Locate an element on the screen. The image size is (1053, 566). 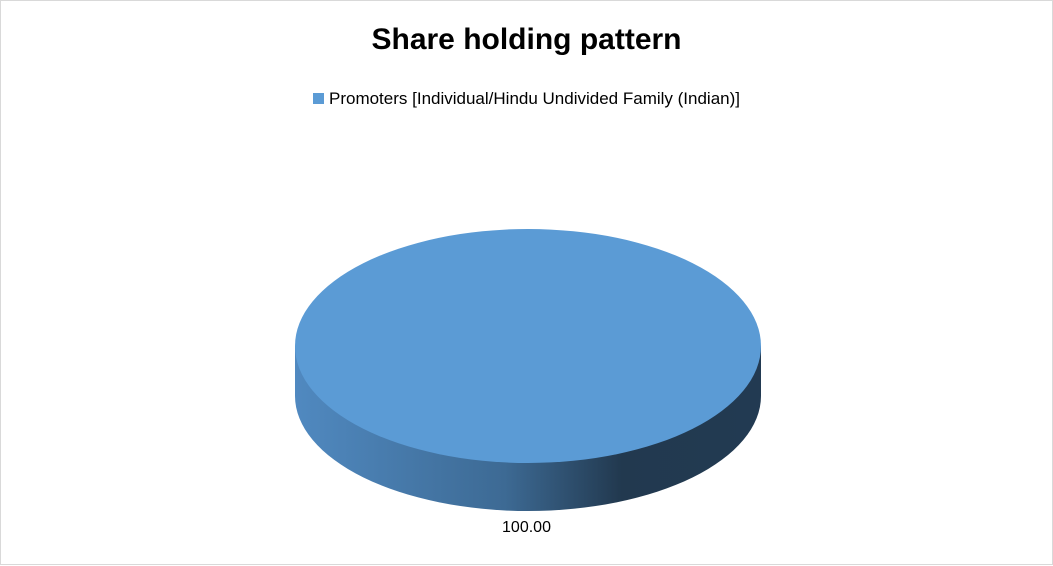
legend-swatch is located at coordinates (318, 98).